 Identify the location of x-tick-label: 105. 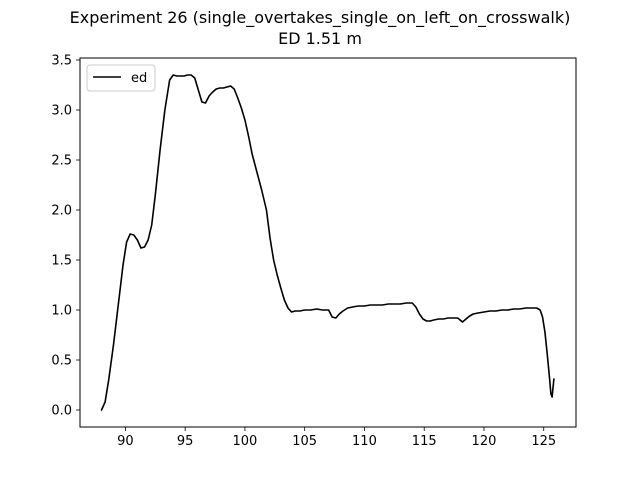
(304, 441).